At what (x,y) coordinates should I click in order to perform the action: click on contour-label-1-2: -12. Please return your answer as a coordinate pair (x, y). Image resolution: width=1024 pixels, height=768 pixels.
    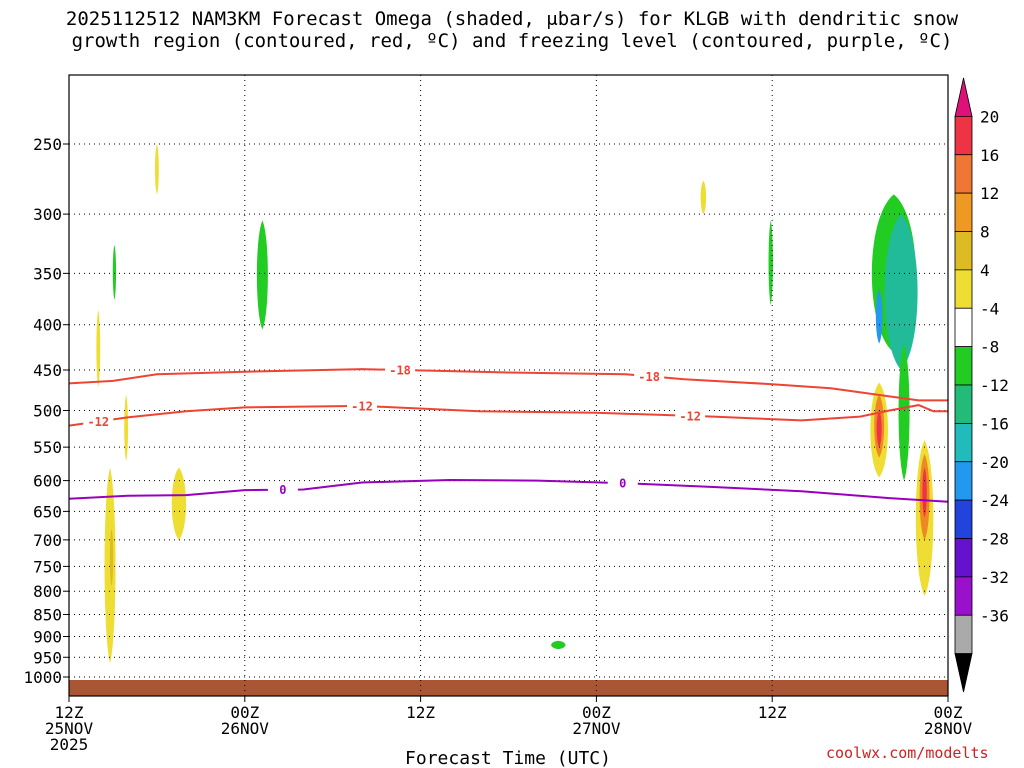
    Looking at the image, I should click on (690, 416).